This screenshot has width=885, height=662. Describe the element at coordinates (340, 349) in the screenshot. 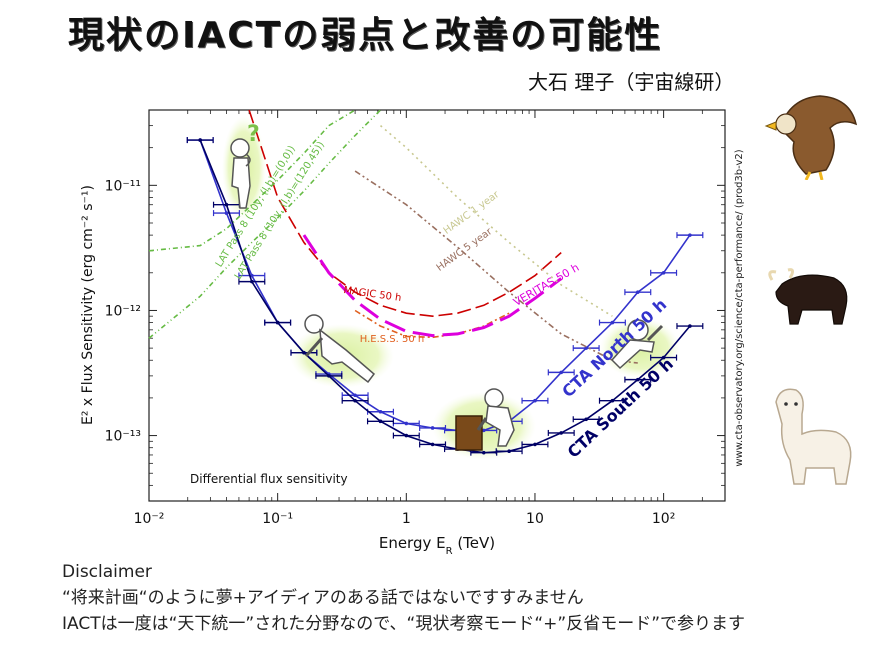

I see `sliding-figure-icon` at that location.